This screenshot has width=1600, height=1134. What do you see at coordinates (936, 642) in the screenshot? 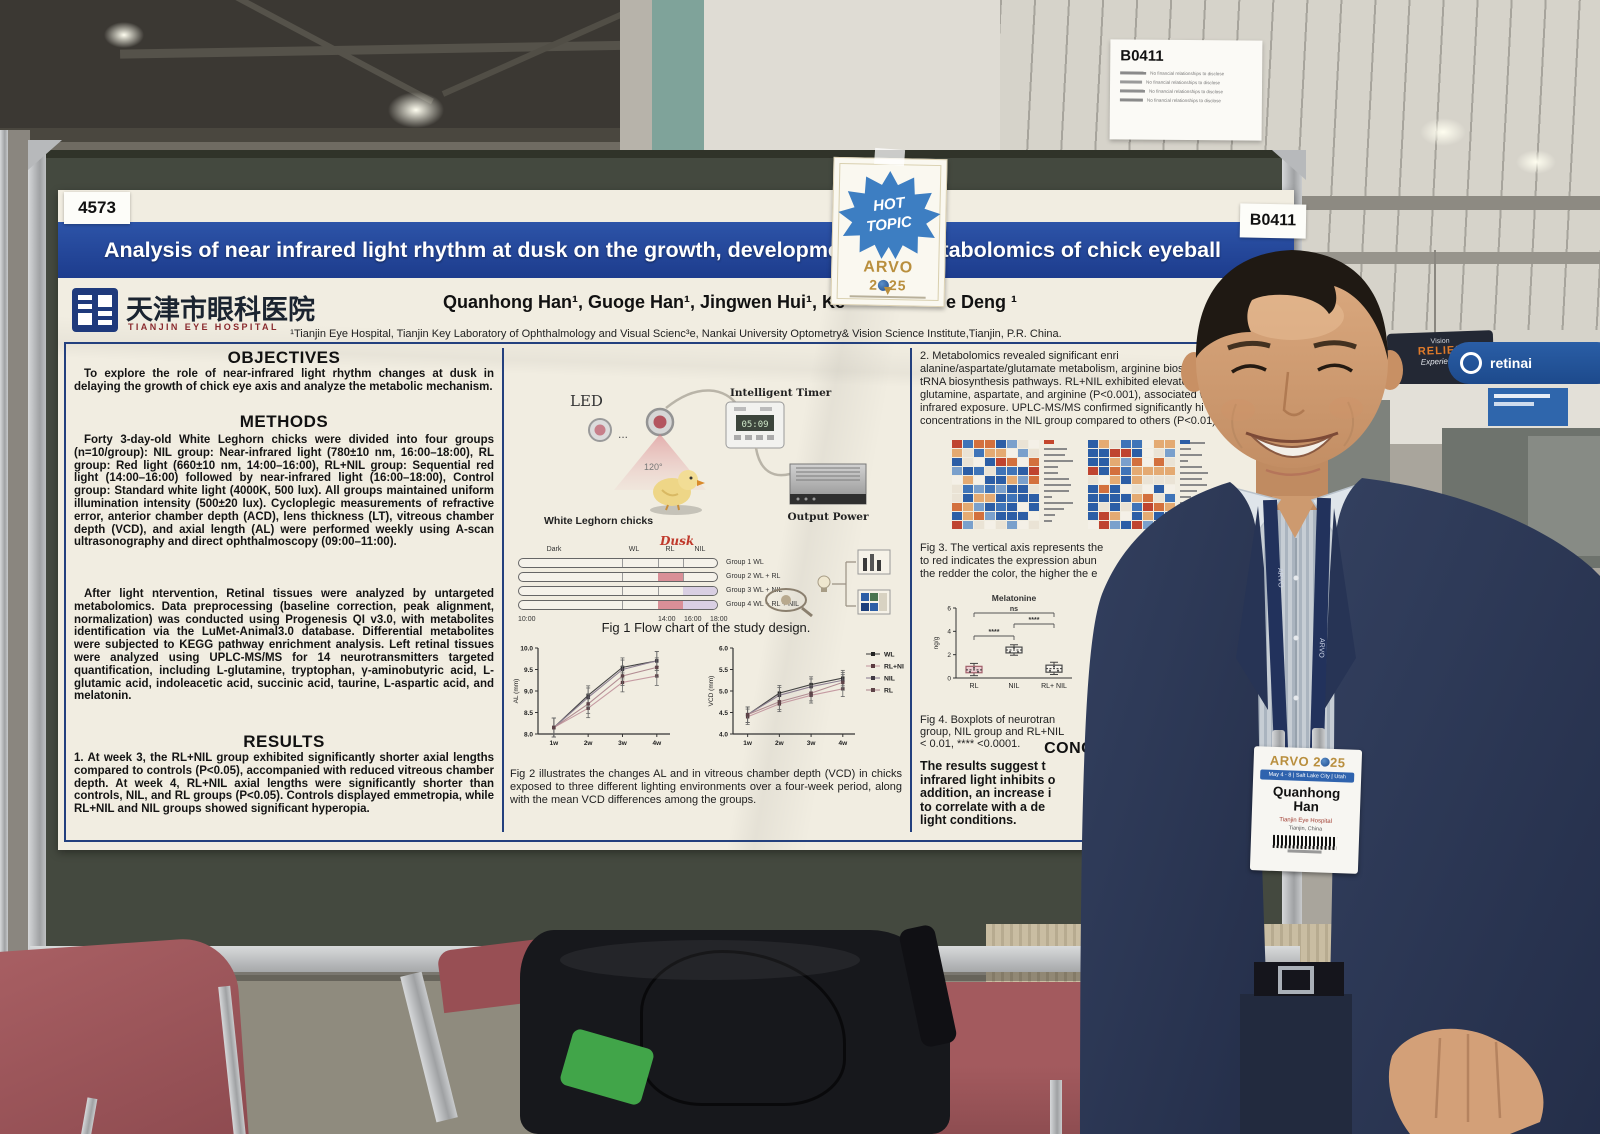
I see `svg-text: ng/g` at bounding box center [936, 642].